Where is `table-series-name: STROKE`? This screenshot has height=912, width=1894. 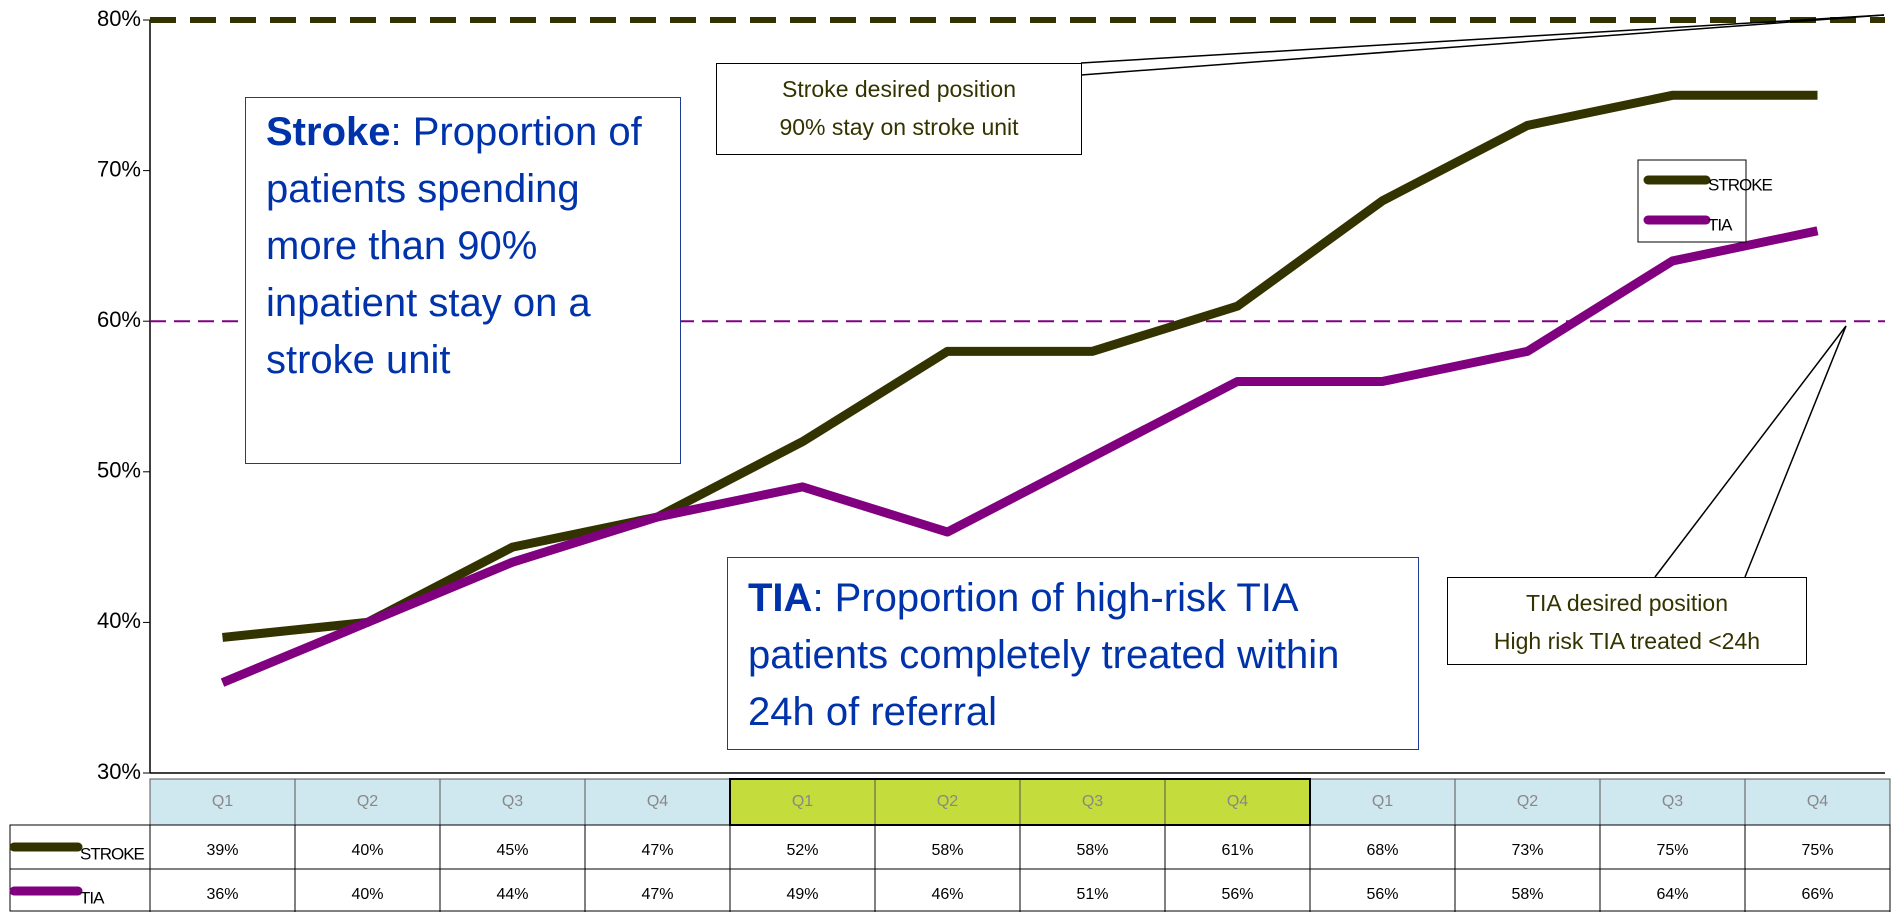 table-series-name: STROKE is located at coordinates (112, 853).